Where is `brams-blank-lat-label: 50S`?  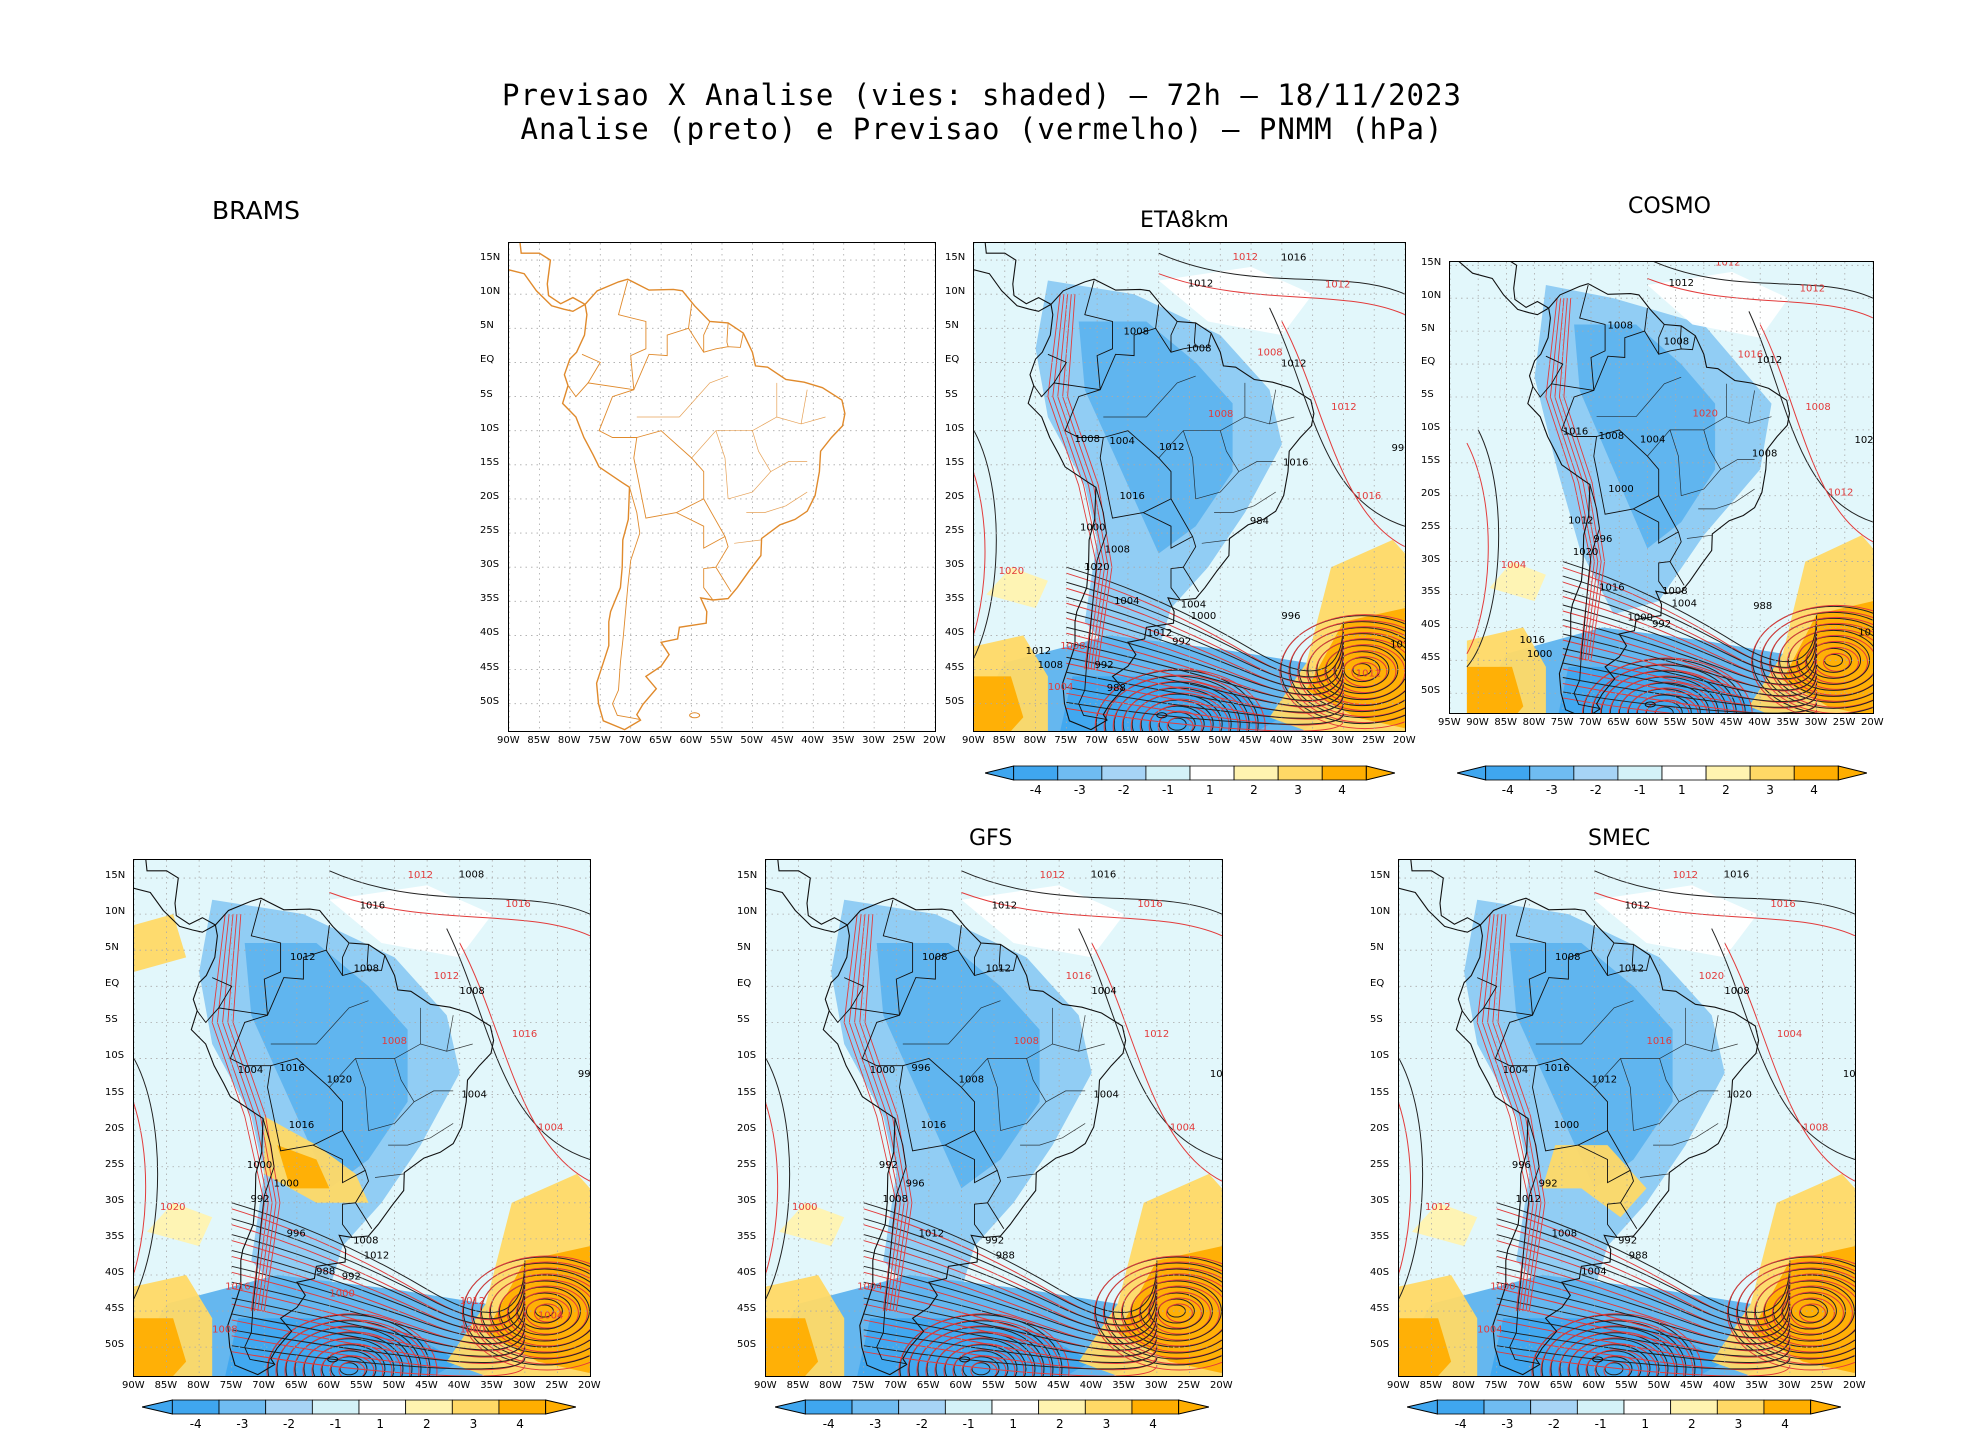
brams-blank-lat-label: 50S is located at coordinates (490, 701).